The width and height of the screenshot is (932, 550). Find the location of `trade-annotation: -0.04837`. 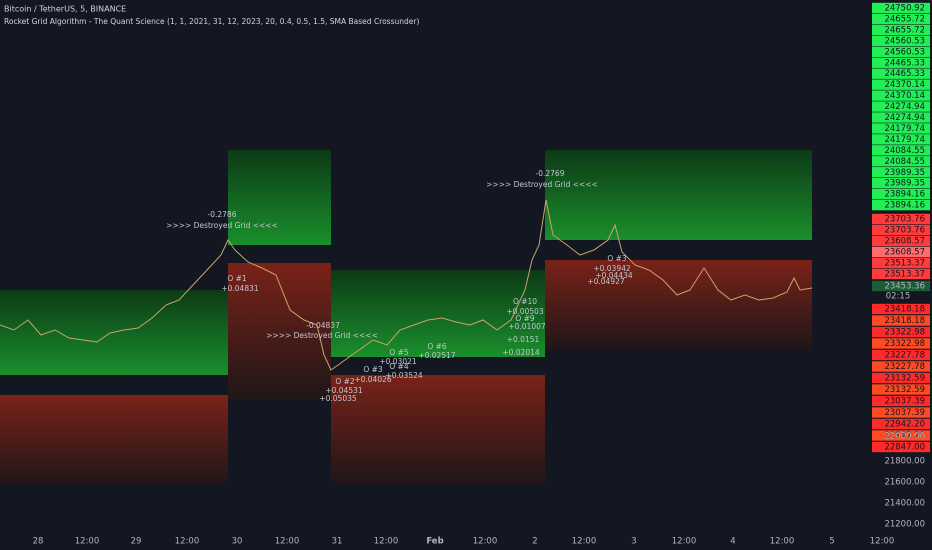

trade-annotation: -0.04837 is located at coordinates (323, 325).